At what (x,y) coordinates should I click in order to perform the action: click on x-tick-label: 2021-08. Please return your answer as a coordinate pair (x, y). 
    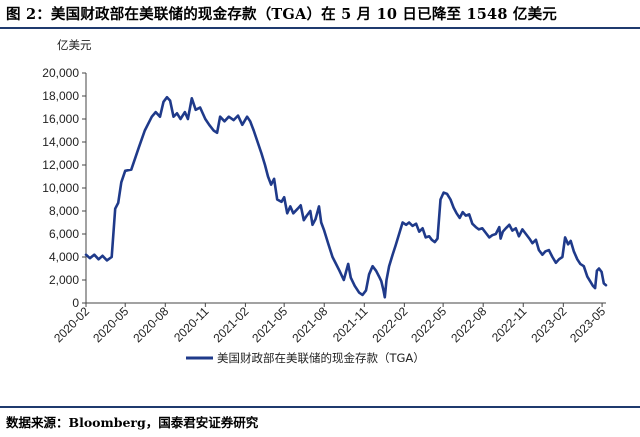
    Looking at the image, I should click on (309, 324).